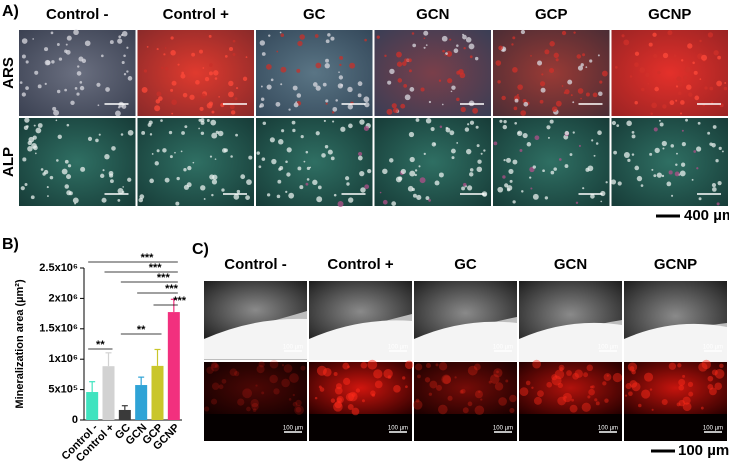  What do you see at coordinates (465, 388) in the screenshot?
I see `fluorescence` at bounding box center [465, 388].